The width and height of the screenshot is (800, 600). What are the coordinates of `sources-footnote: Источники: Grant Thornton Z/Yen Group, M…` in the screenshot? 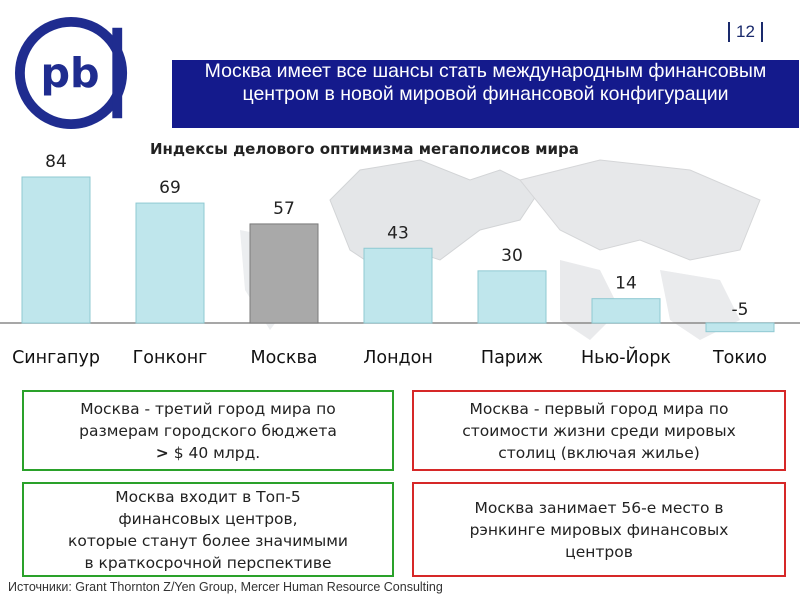 It's located at (225, 587).